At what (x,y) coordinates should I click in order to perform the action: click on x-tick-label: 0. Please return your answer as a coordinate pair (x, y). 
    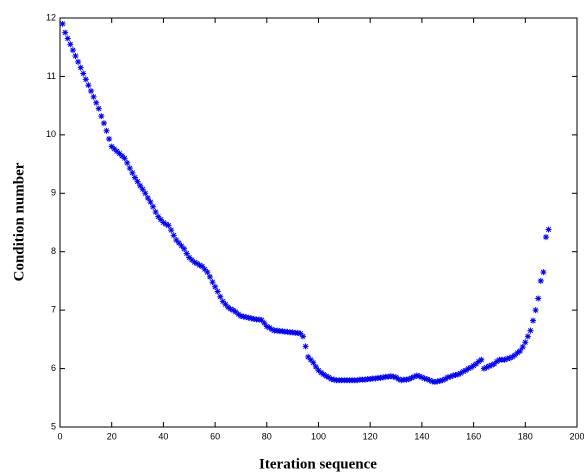
    Looking at the image, I should click on (59, 436).